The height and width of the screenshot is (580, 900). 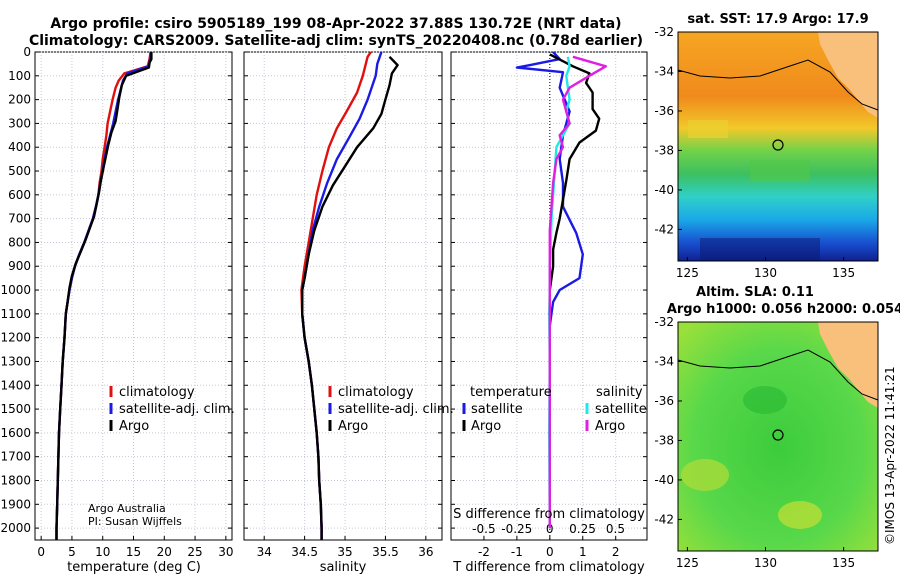 What do you see at coordinates (127, 508) in the screenshot?
I see `credit-argo-australia: Argo Australia` at bounding box center [127, 508].